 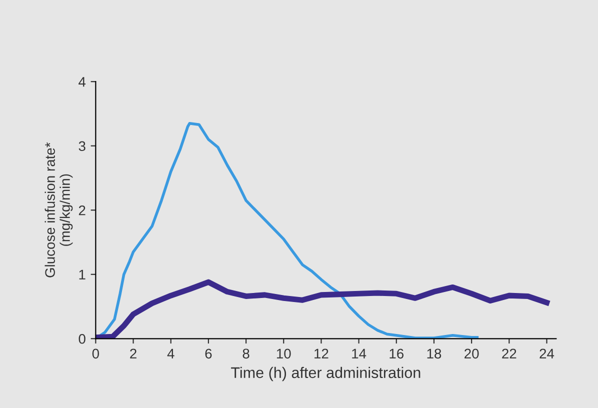 I want to click on x-tick-label: 10, so click(x=283, y=353).